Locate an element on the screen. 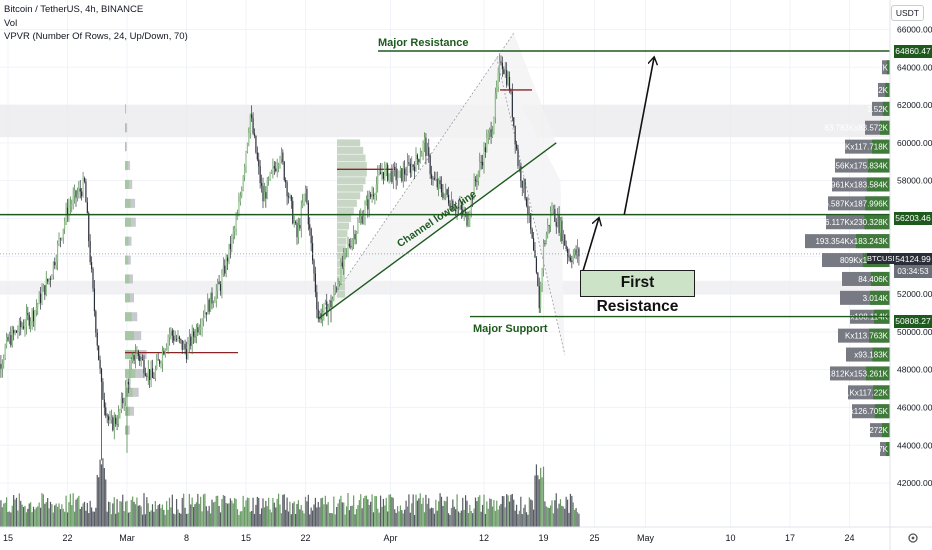  vpvr-label: 3Kx126.705K is located at coordinates (864, 411).